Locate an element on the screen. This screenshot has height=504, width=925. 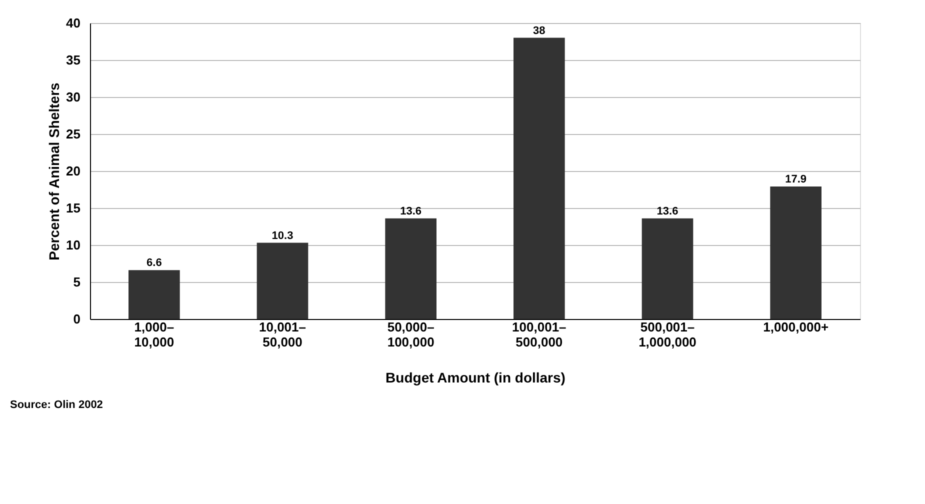
y-tick-label: 20 is located at coordinates (73, 171).